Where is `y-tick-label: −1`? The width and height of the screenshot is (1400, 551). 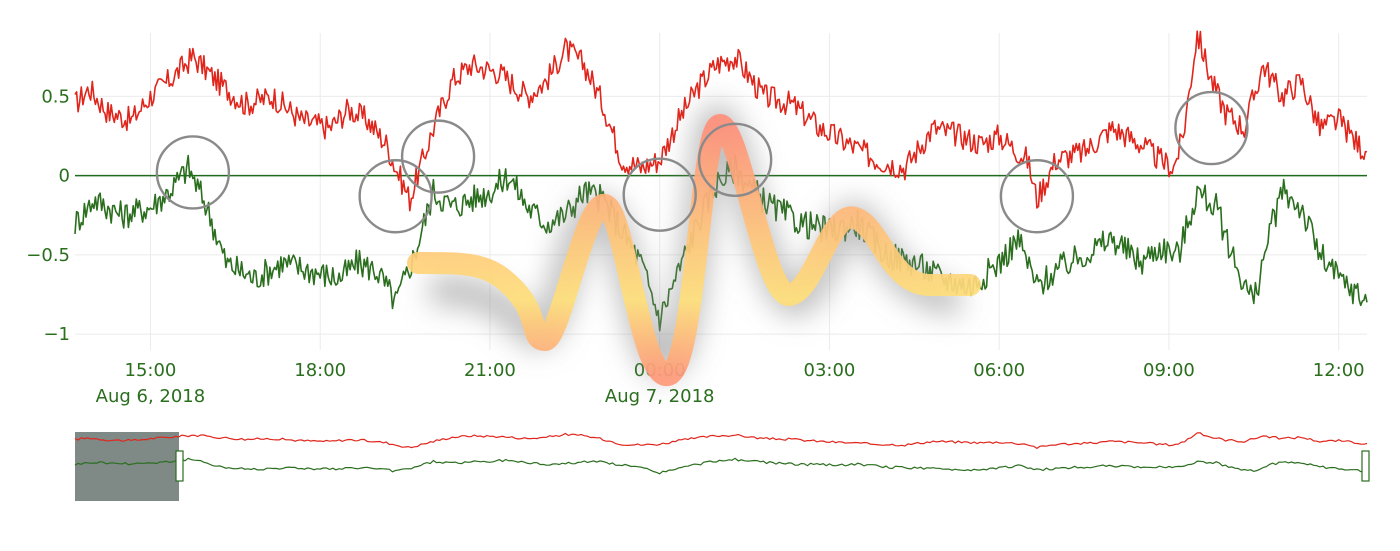 y-tick-label: −1 is located at coordinates (56, 334).